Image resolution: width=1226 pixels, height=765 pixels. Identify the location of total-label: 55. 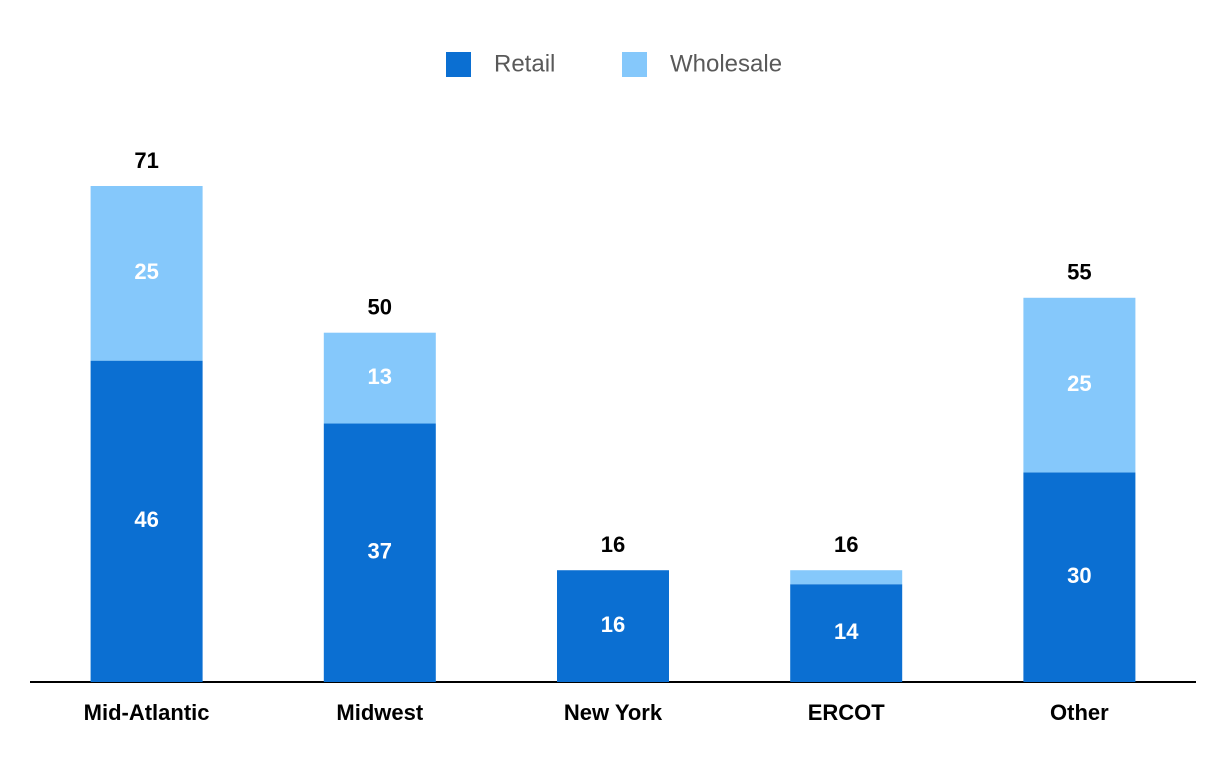
(1079, 272).